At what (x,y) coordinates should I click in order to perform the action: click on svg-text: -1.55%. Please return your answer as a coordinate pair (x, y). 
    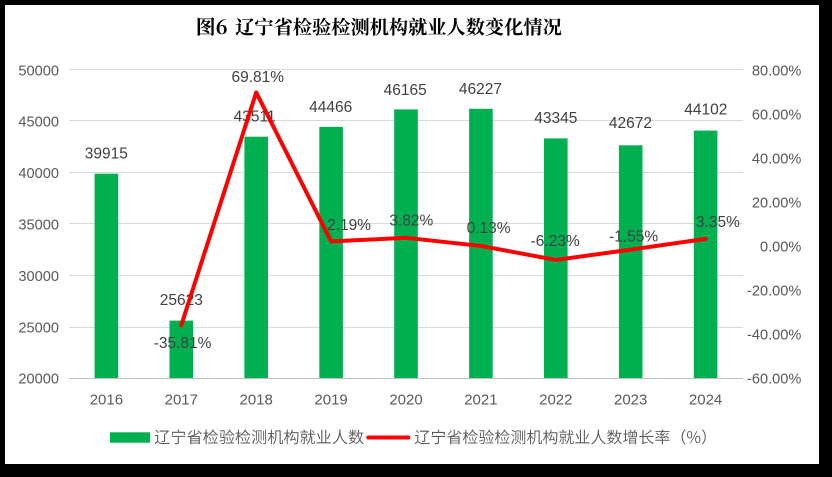
    Looking at the image, I should click on (633, 237).